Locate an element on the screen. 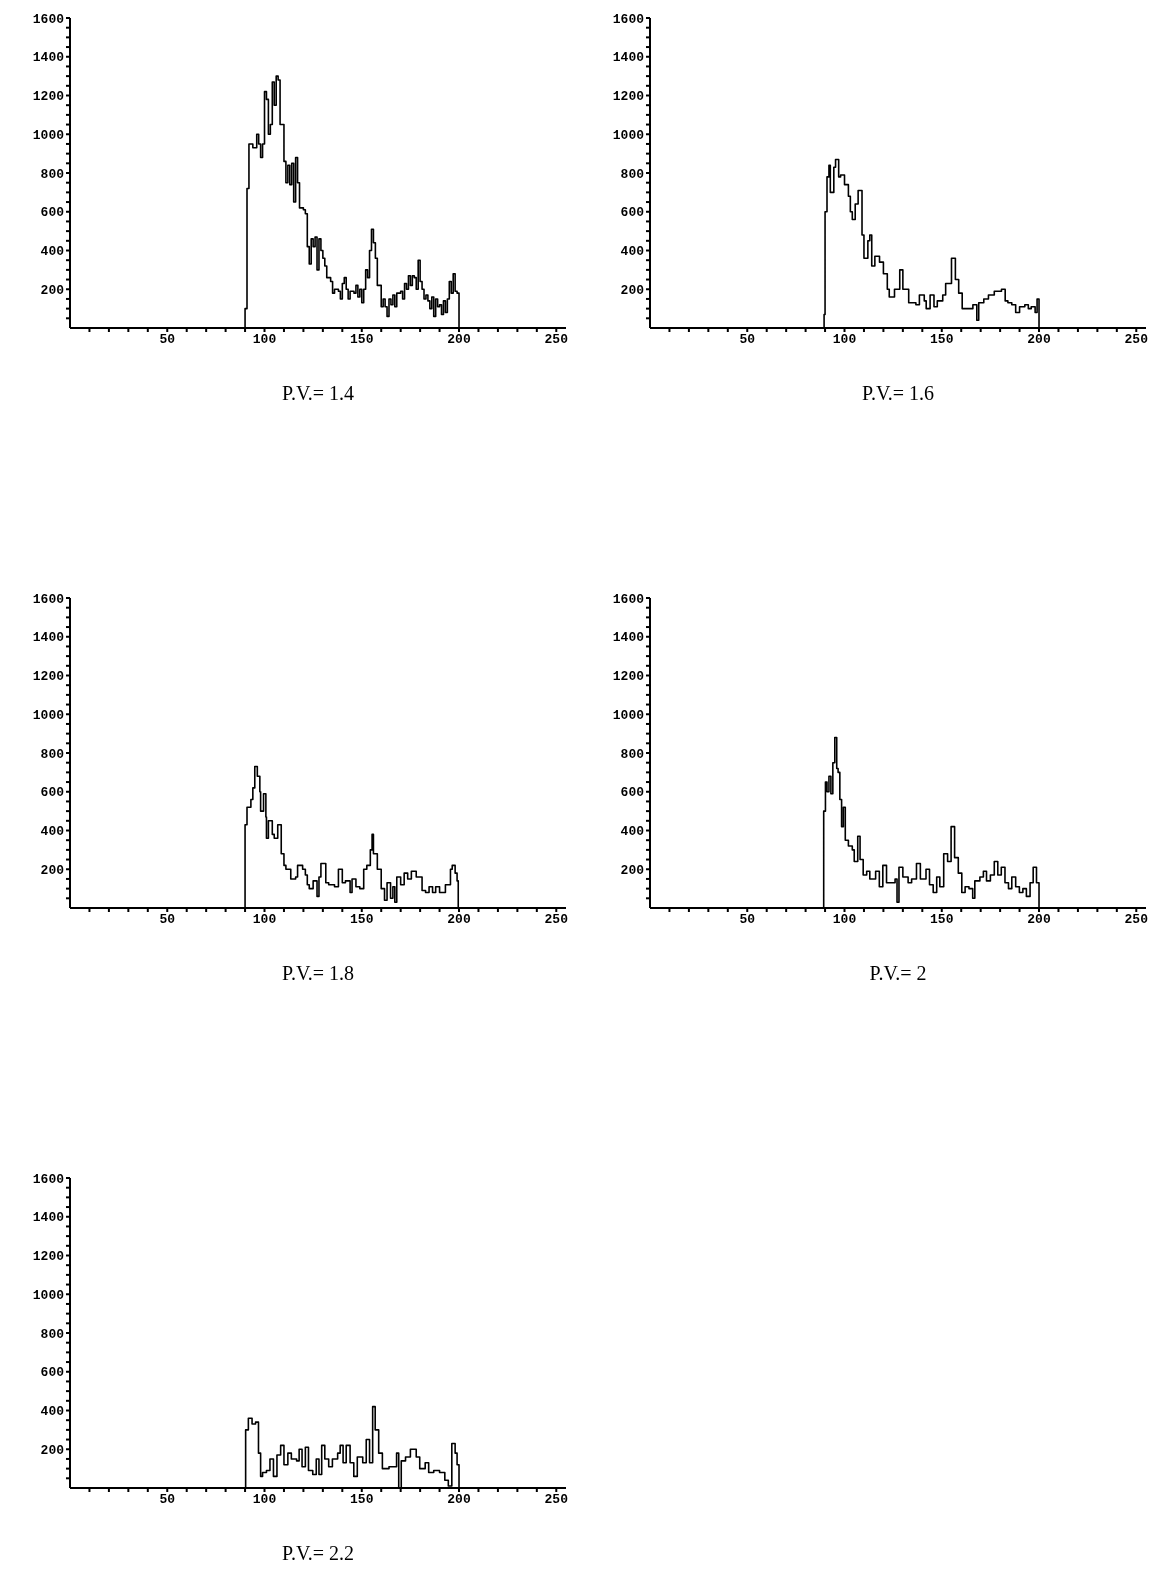 The width and height of the screenshot is (1159, 1579). x-axis-title: P.V.= 2.2 is located at coordinates (318, 1553).